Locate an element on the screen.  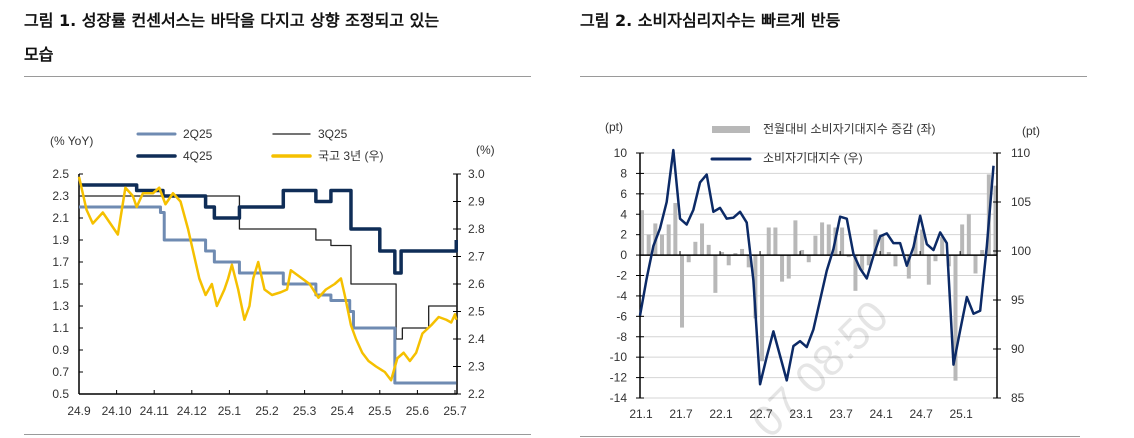
c1-right-tick-label: 2.8 is located at coordinates (476, 229).